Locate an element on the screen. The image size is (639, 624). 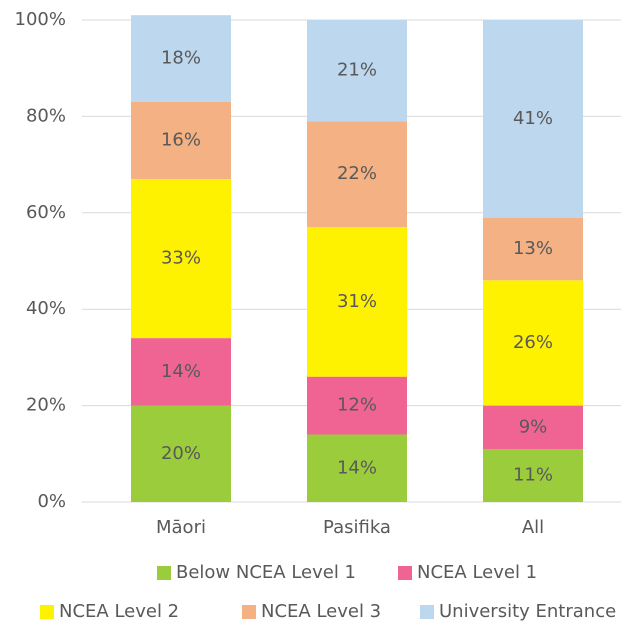
y-tick-label: 60% is located at coordinates (46, 212).